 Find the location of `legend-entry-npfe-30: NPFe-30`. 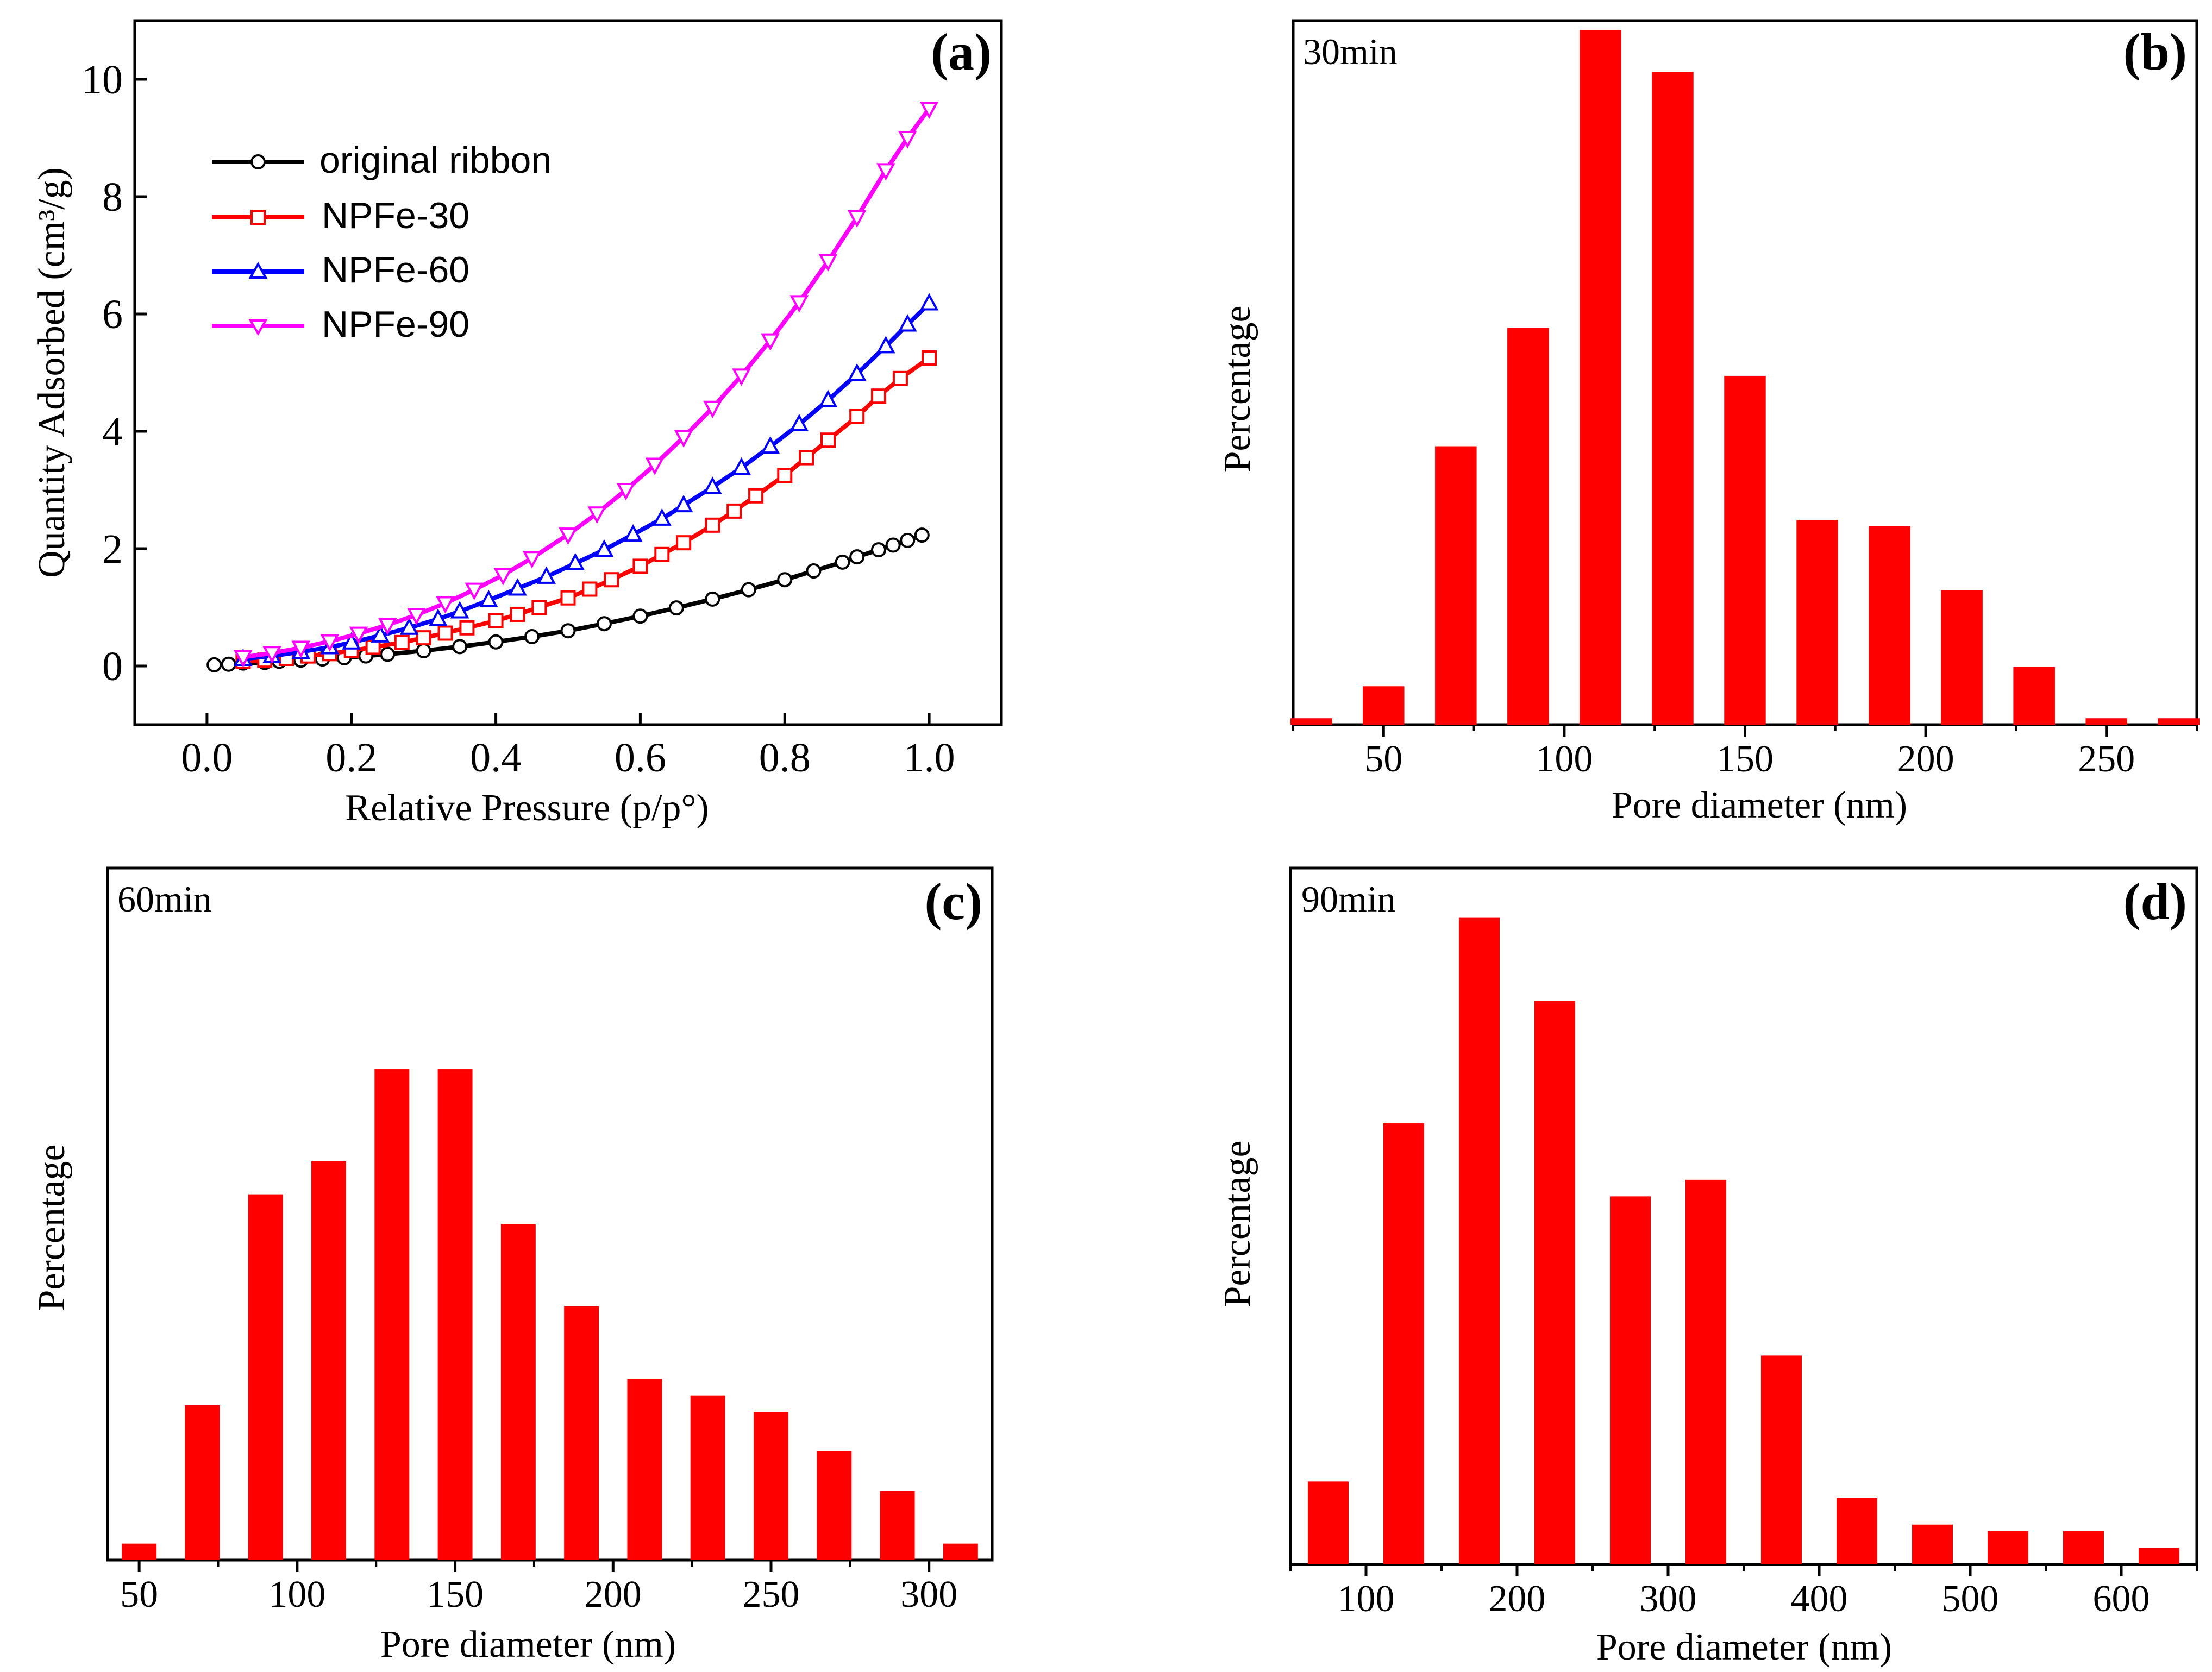

legend-entry-npfe-30: NPFe-30 is located at coordinates (340, 215).